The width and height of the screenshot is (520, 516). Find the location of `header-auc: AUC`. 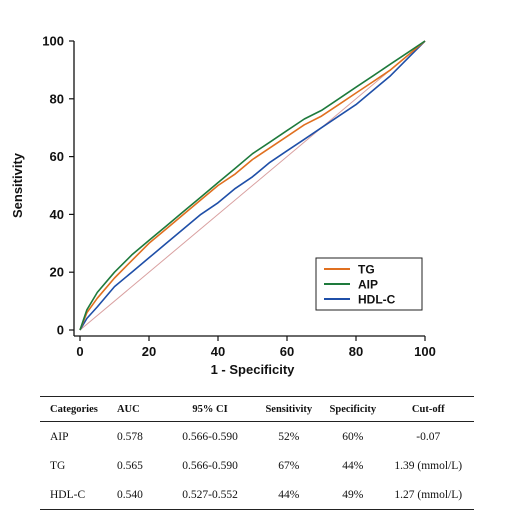

header-auc: AUC is located at coordinates (141, 409).